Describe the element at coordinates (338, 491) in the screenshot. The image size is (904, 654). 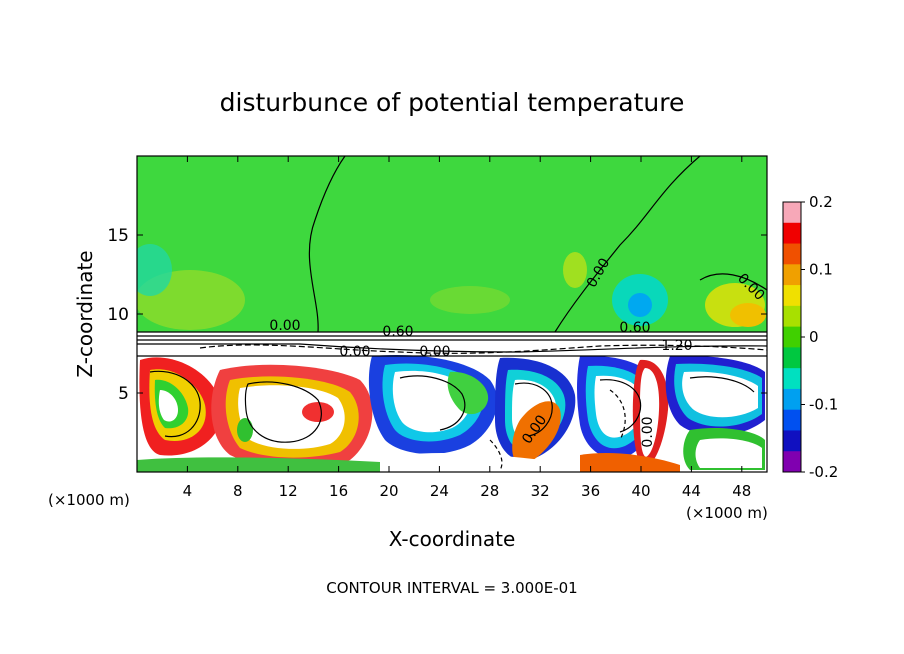
I see `x-tick-label: 16` at that location.